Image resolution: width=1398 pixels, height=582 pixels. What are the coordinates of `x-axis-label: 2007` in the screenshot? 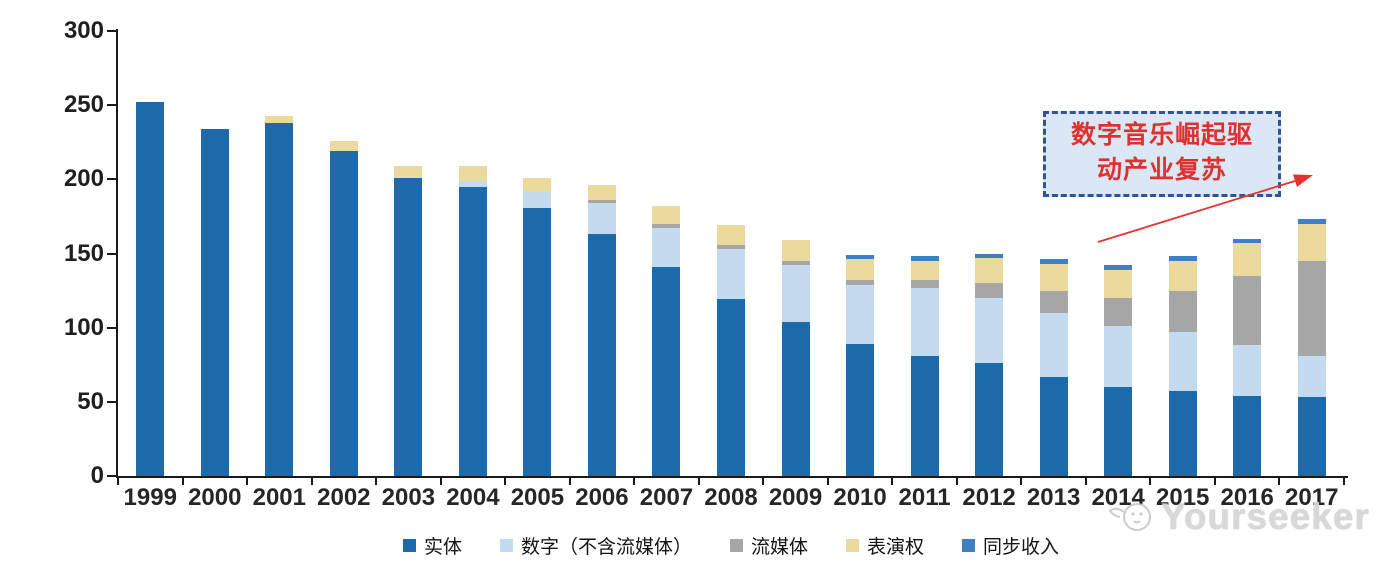 It's located at (666, 497).